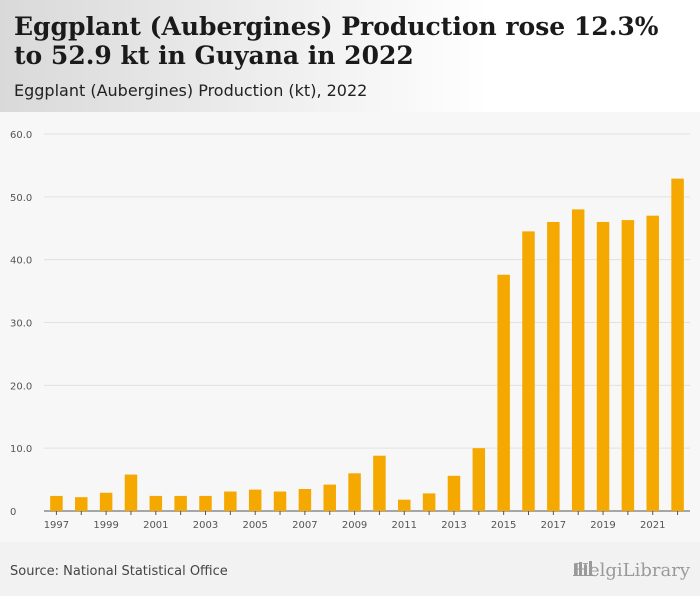  I want to click on x-tick-label: 2005, so click(254, 525).